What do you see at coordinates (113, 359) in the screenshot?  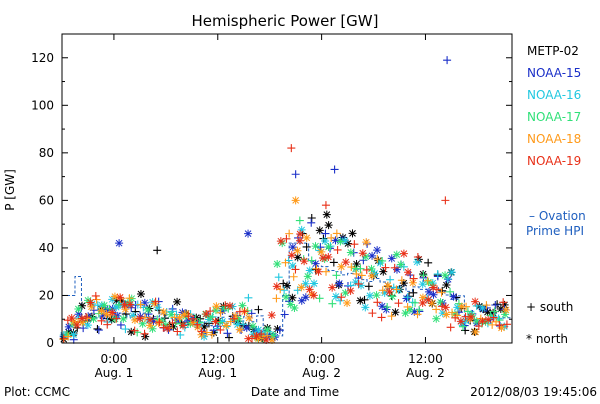 I see `x-tick-label: 0:00` at bounding box center [113, 359].